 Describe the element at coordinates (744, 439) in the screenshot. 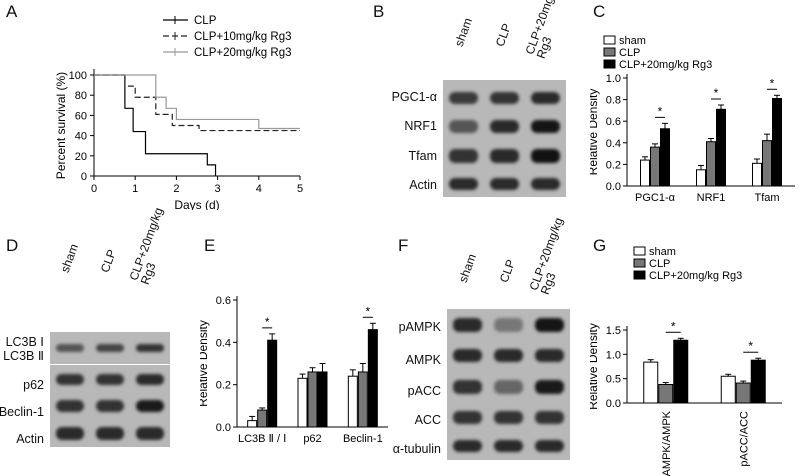

I see `category-label: pACC/ACC` at that location.